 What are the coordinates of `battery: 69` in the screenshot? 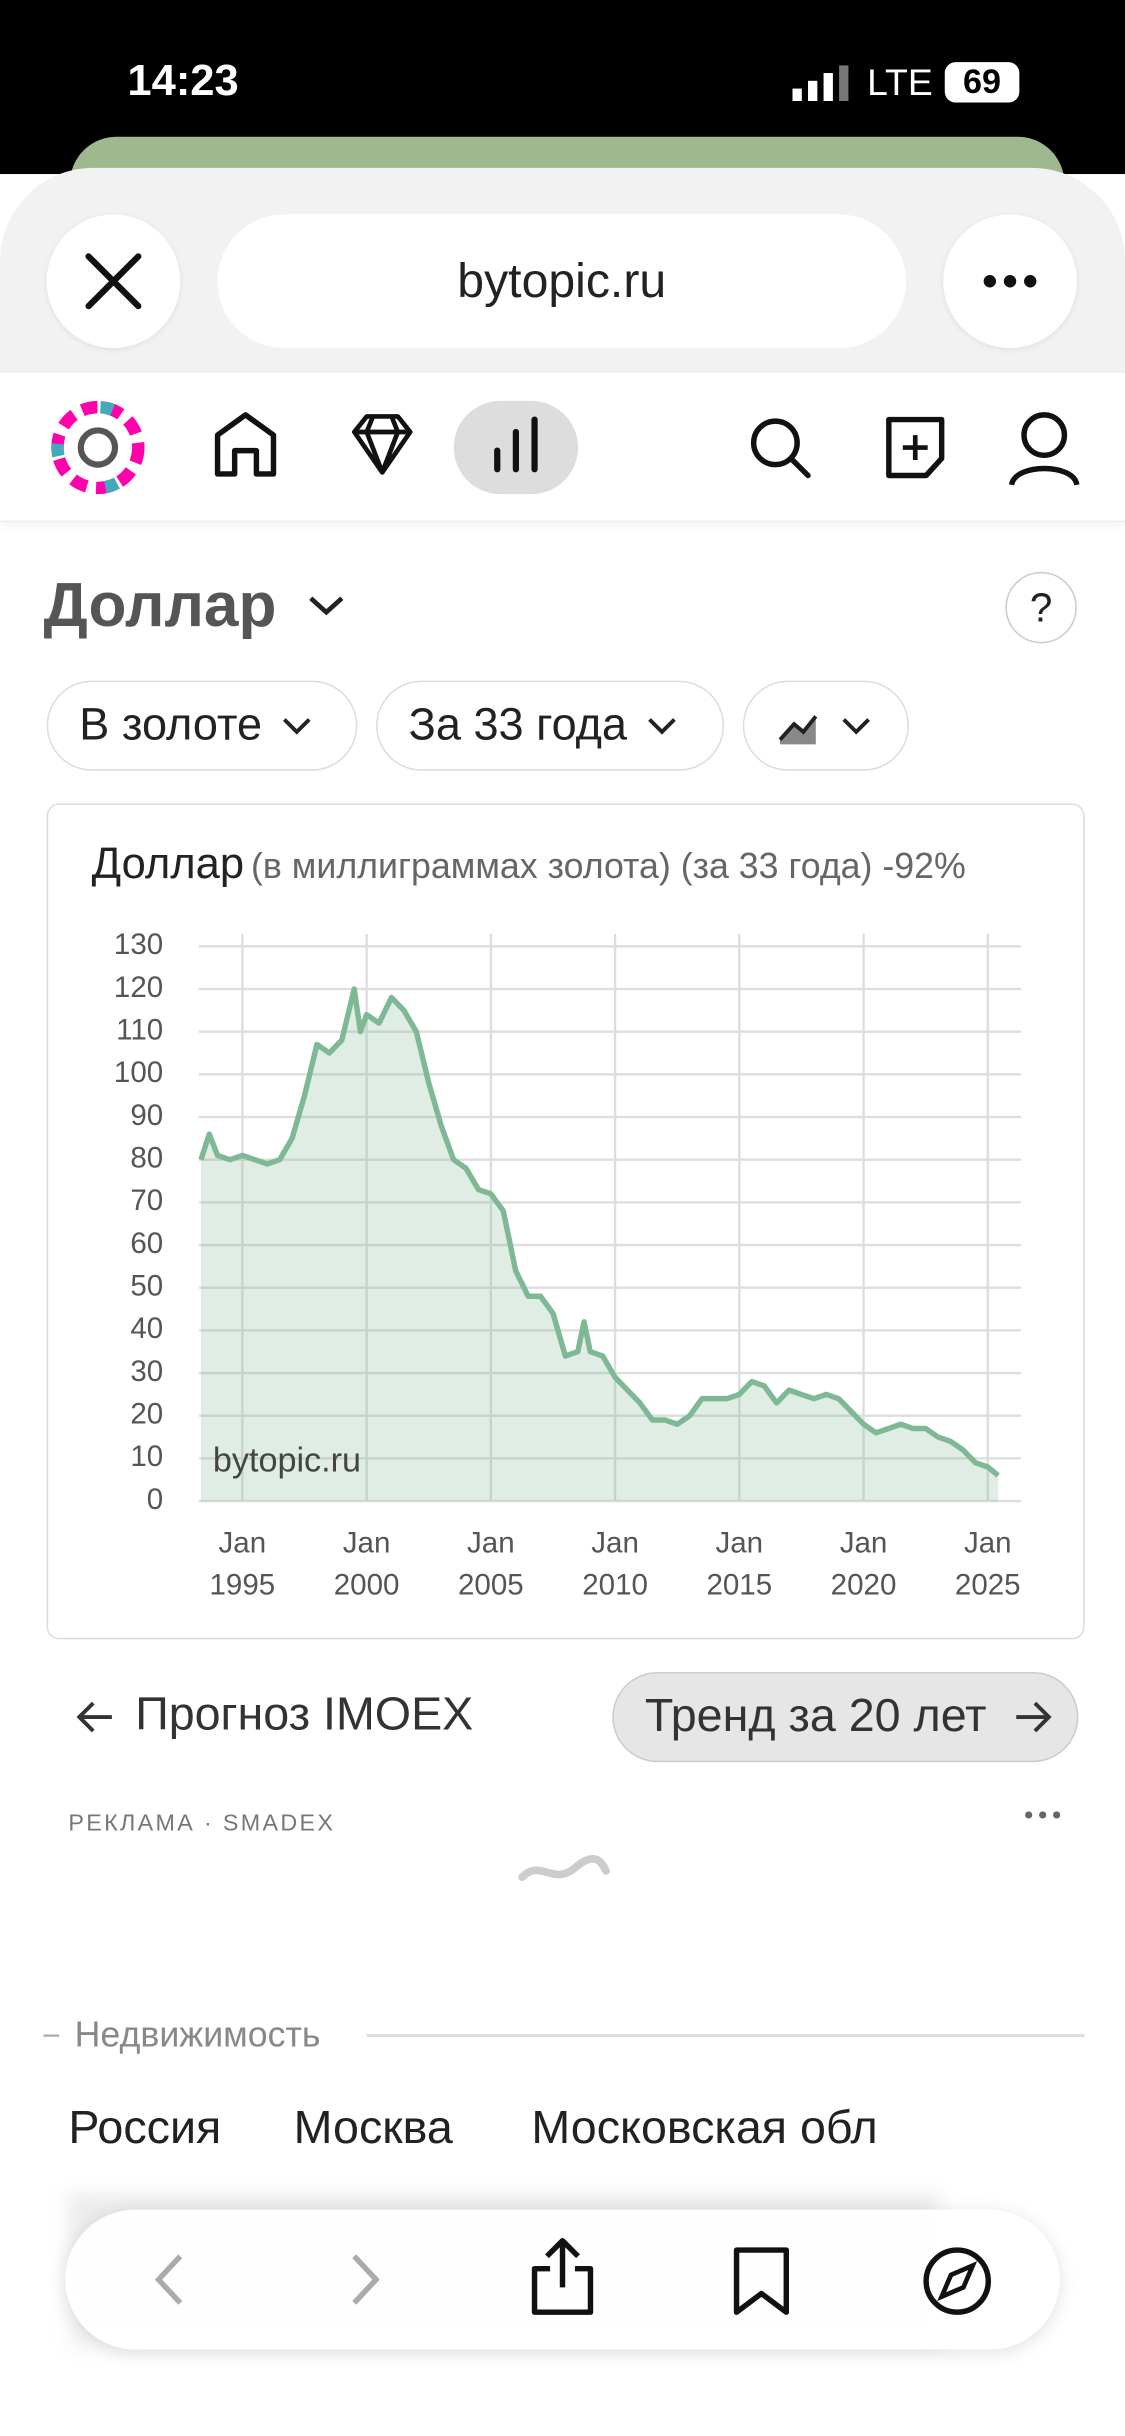 It's located at (982, 82).